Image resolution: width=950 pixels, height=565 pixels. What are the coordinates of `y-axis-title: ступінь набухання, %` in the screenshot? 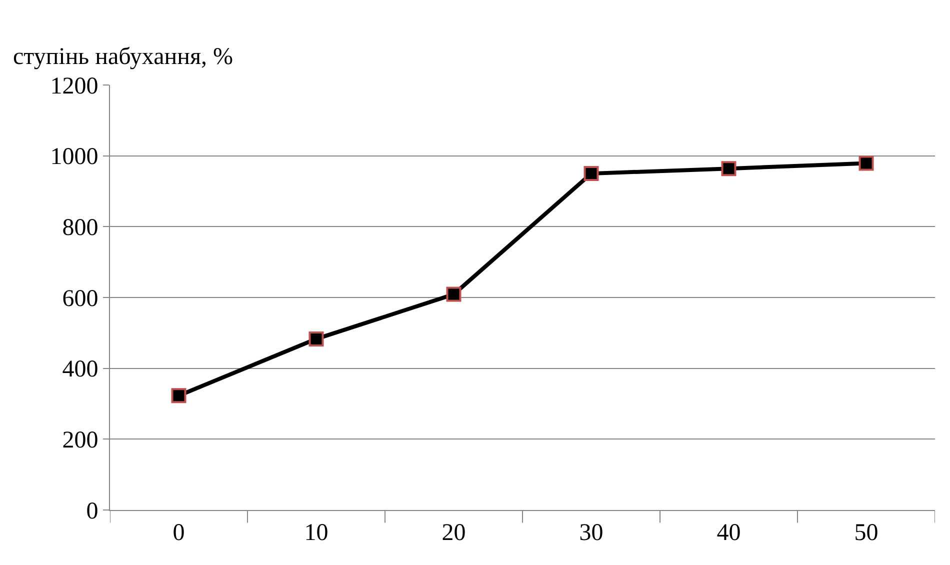 It's located at (123, 57).